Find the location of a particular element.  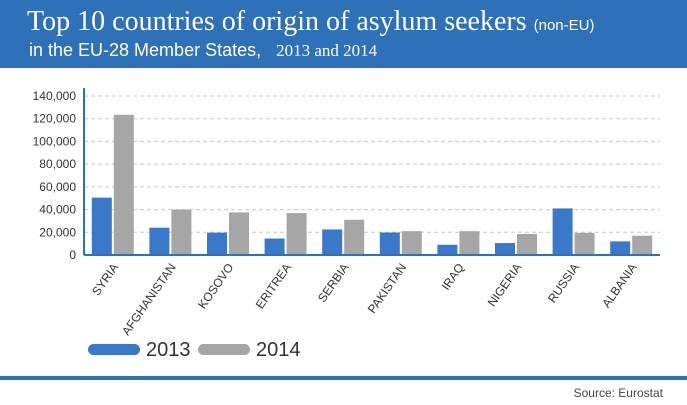

x-tick-label: RUSSIA is located at coordinates (563, 283).